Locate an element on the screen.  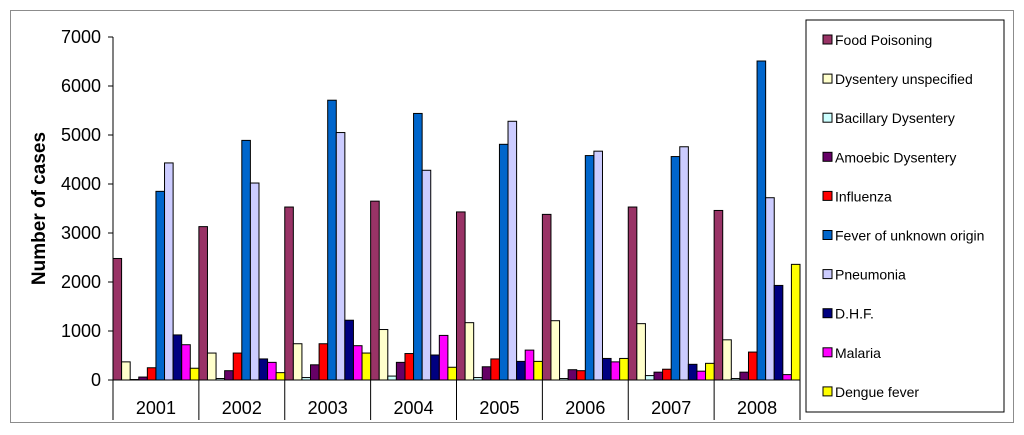
x-tick-label: 2001 is located at coordinates (156, 408).